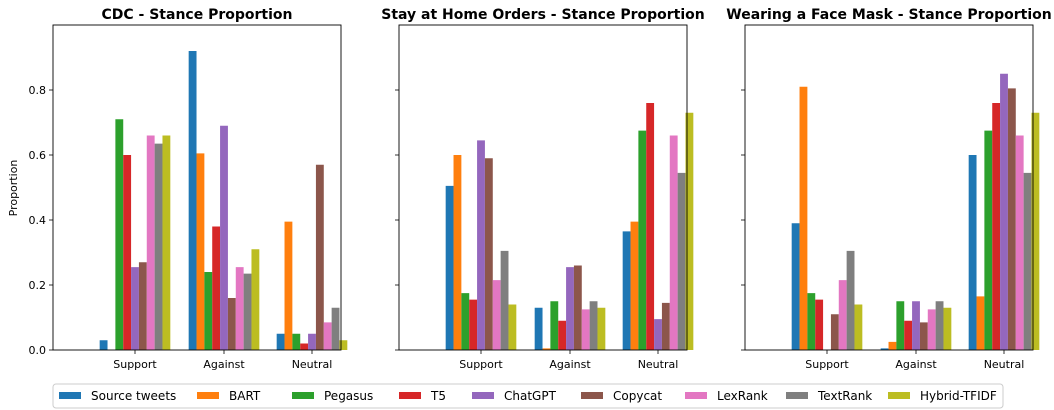 The image size is (1054, 410). I want to click on legend-label: Hybrid-TFIDF, so click(958, 396).